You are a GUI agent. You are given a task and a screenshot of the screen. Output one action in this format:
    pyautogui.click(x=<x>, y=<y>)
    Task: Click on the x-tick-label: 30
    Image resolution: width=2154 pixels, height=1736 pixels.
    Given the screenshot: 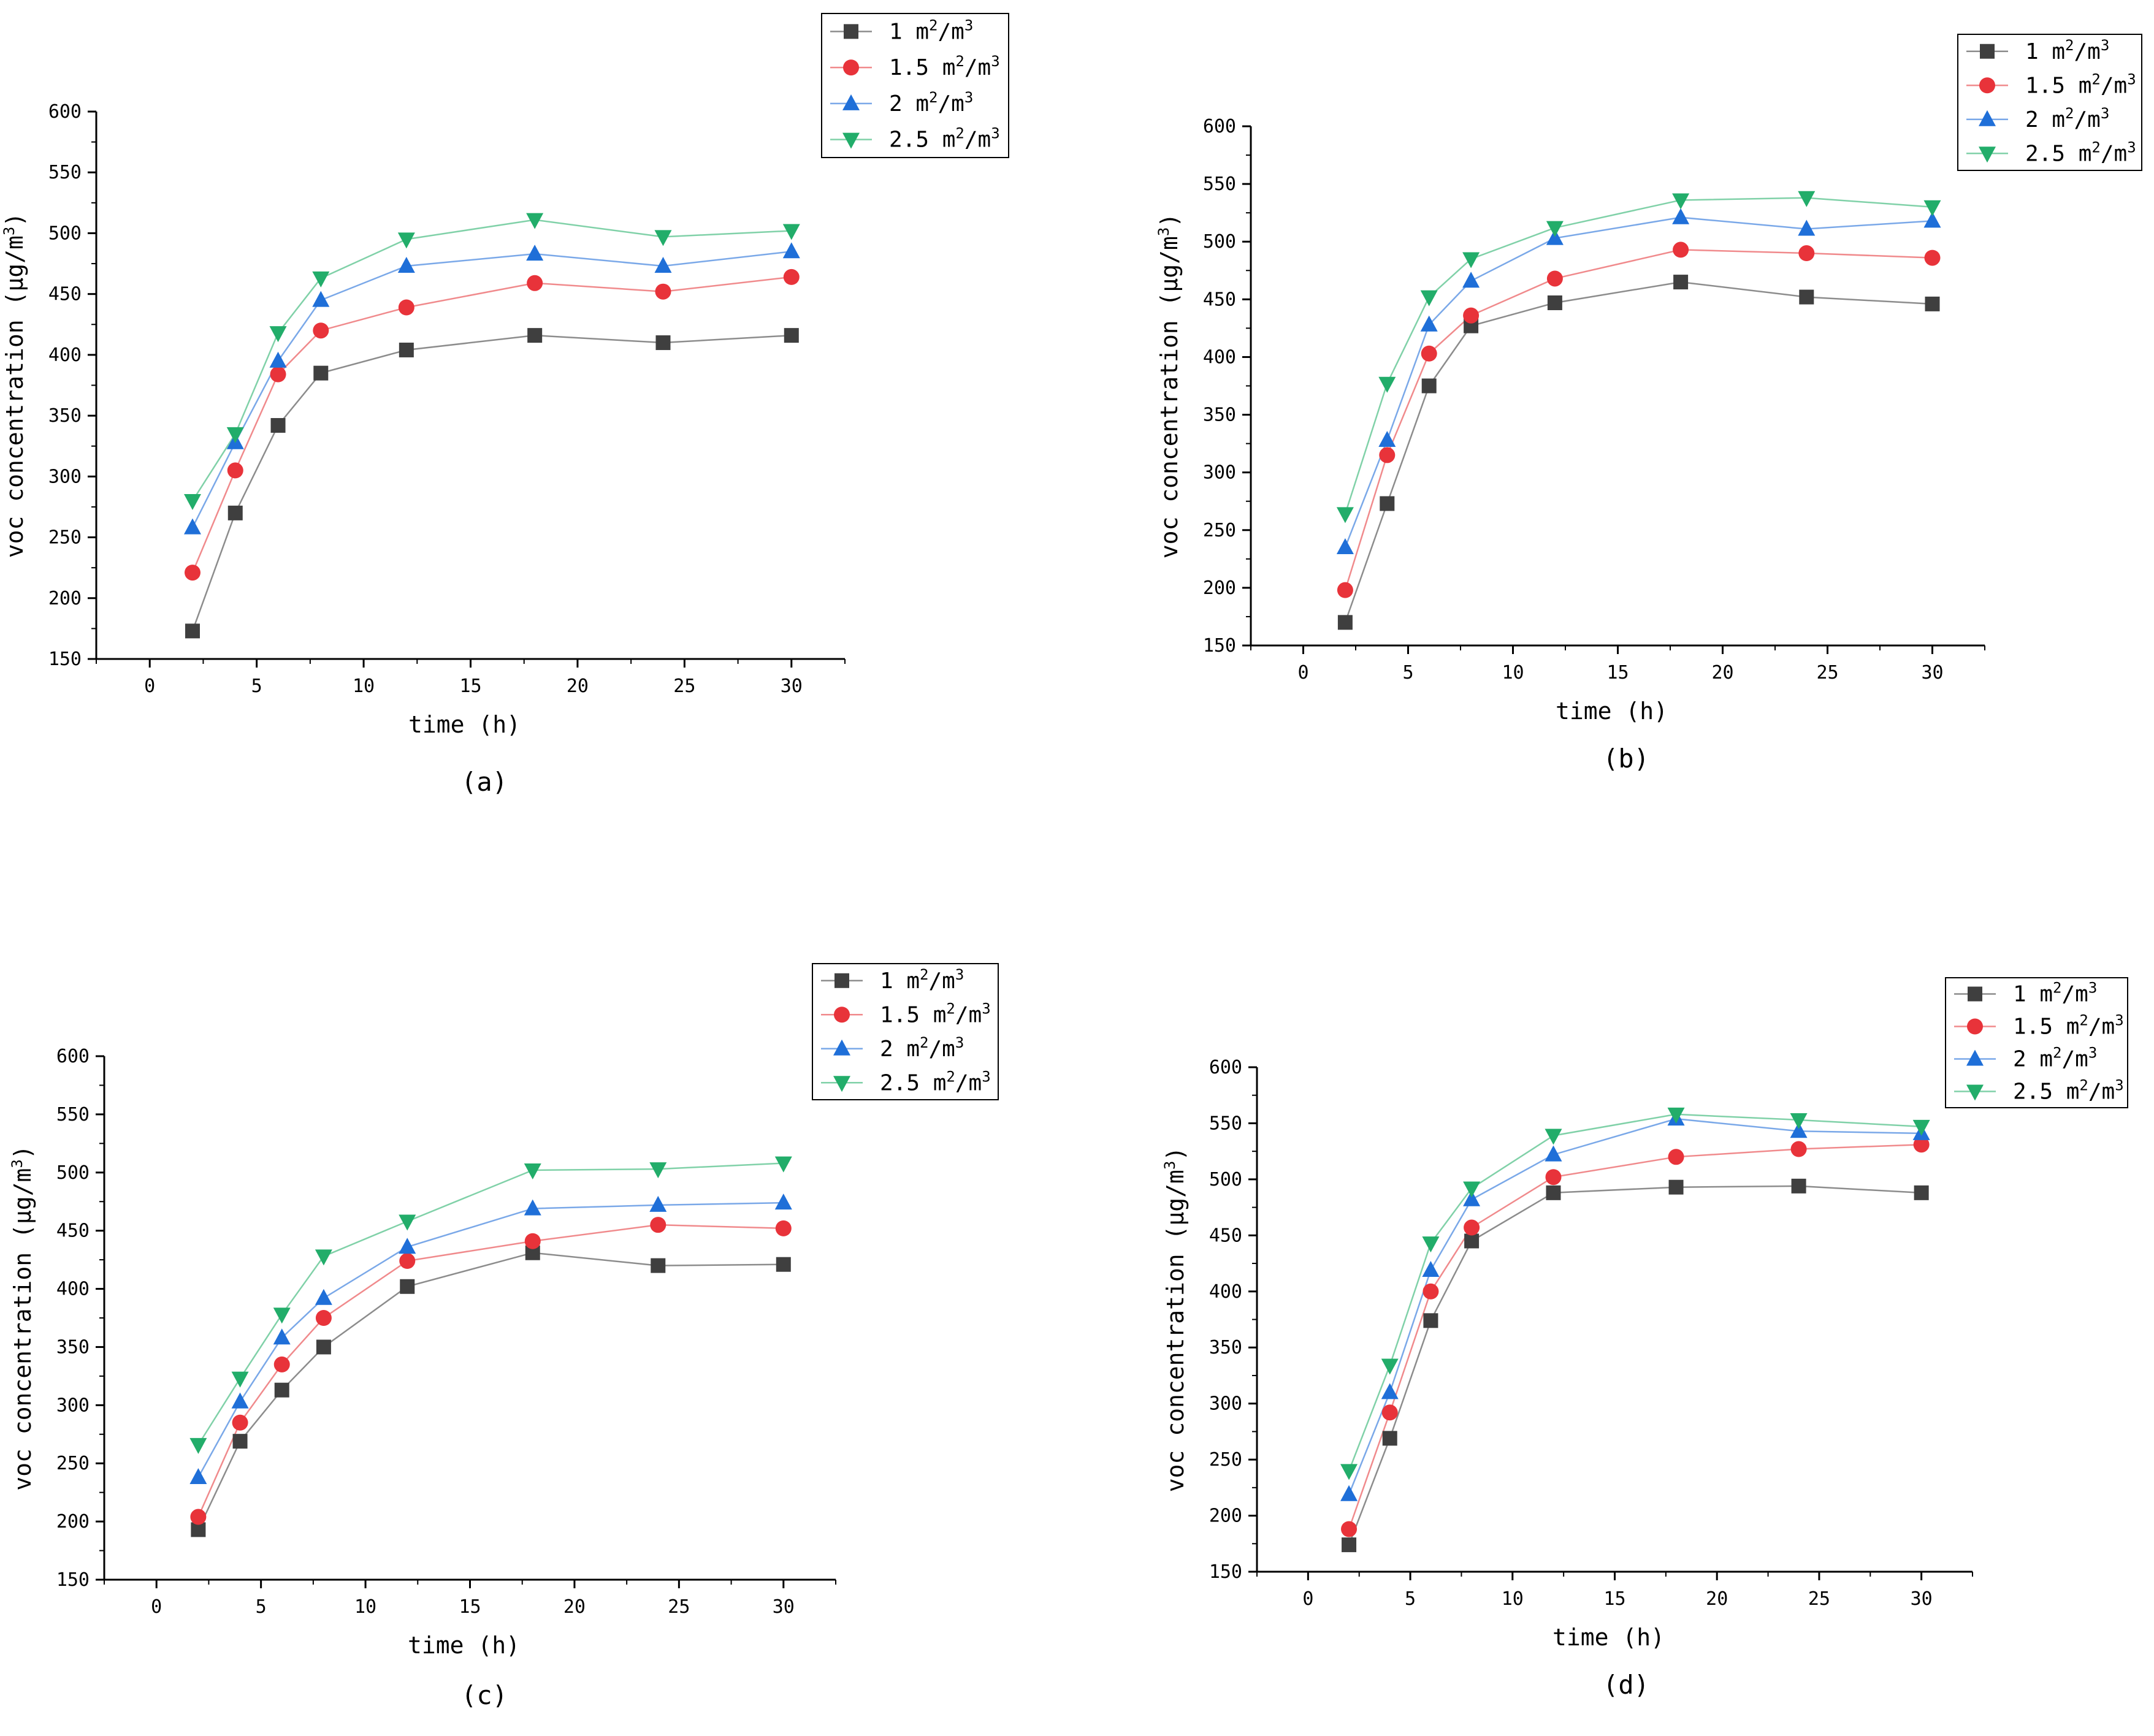 What is the action you would take?
    pyautogui.click(x=792, y=686)
    